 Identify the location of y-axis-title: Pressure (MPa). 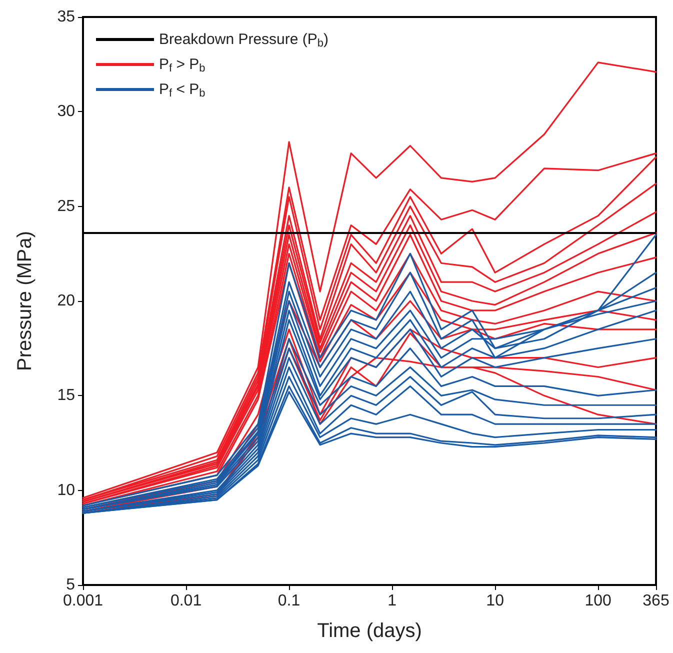
(25, 301).